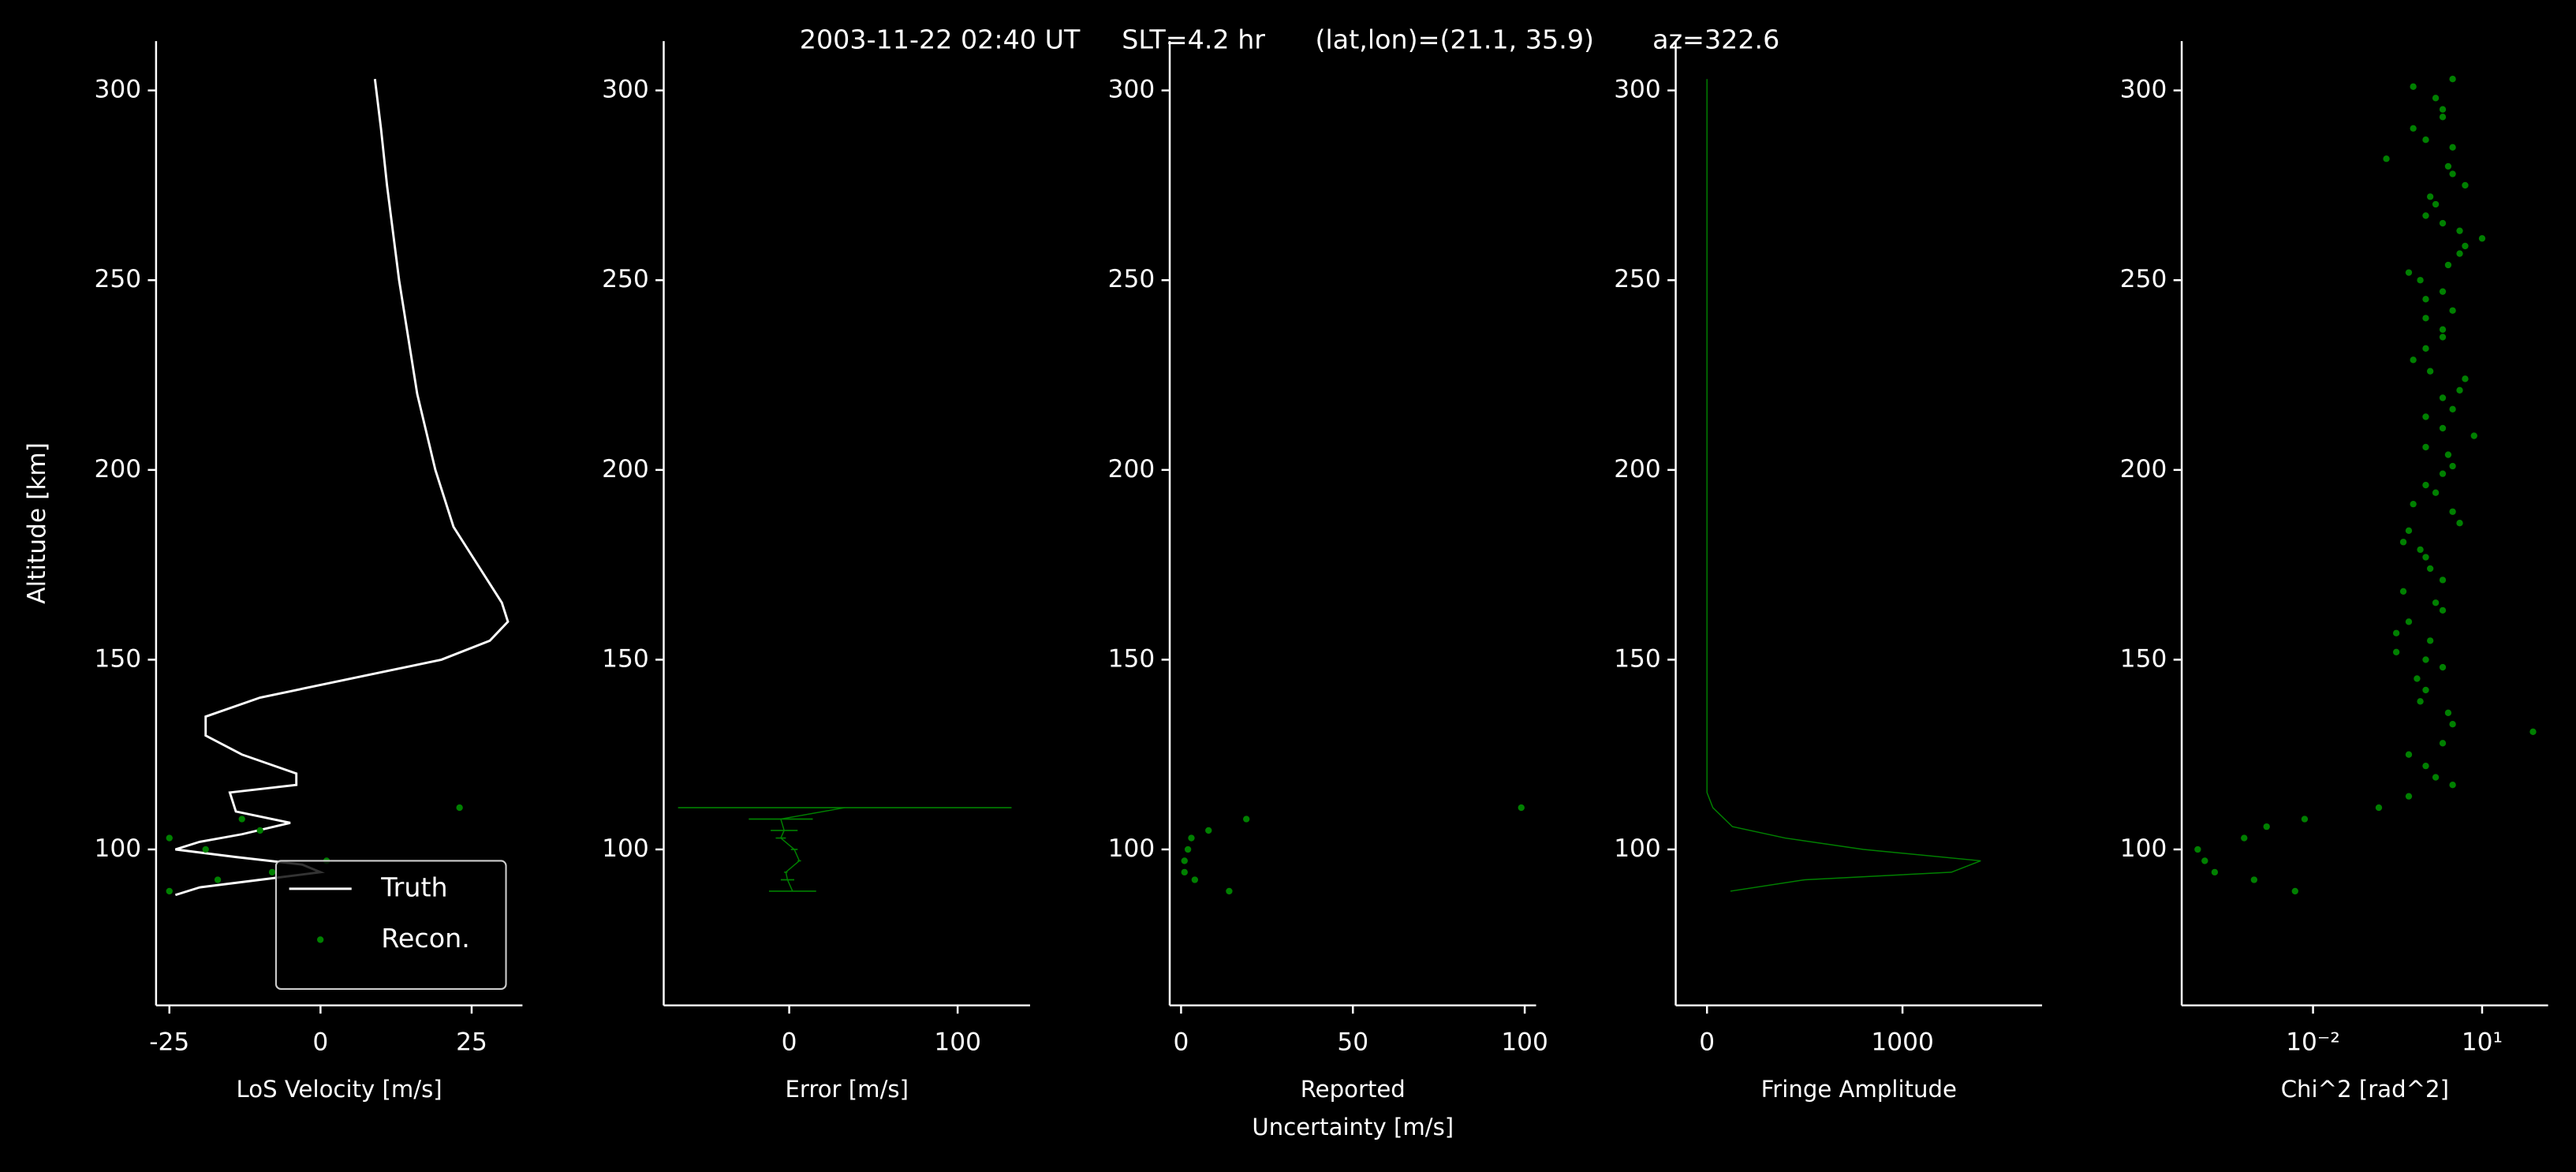  I want to click on x-tick-label: 25, so click(471, 1043).